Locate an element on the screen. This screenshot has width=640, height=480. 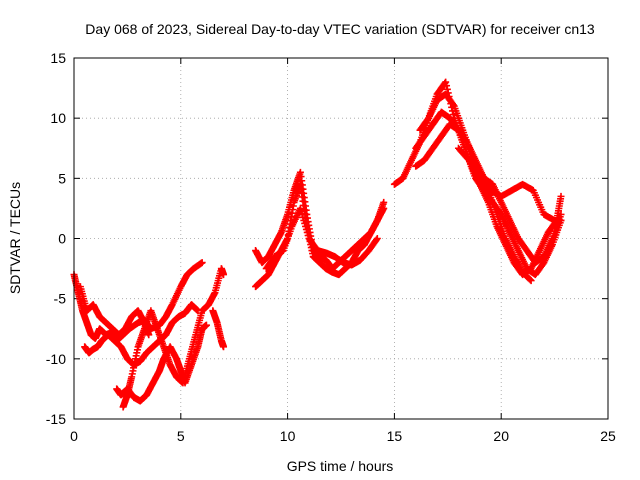
x-tick-label: 25 is located at coordinates (608, 436).